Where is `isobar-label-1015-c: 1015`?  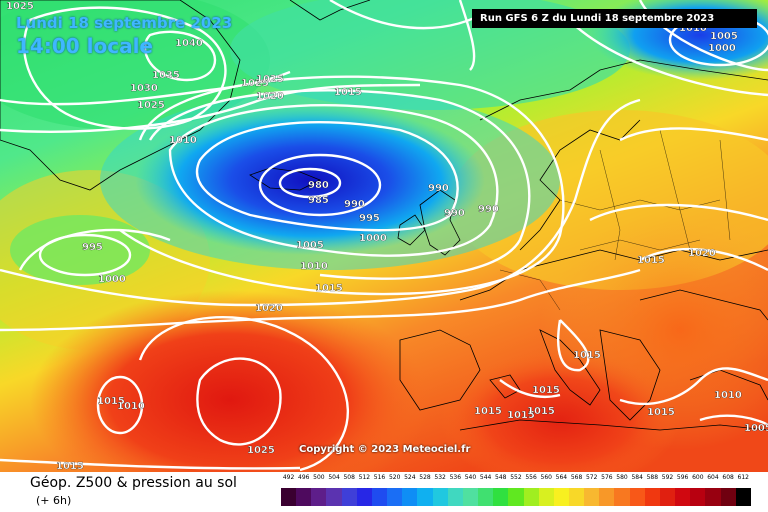
isobar-label-1015-c: 1015 is located at coordinates (111, 401).